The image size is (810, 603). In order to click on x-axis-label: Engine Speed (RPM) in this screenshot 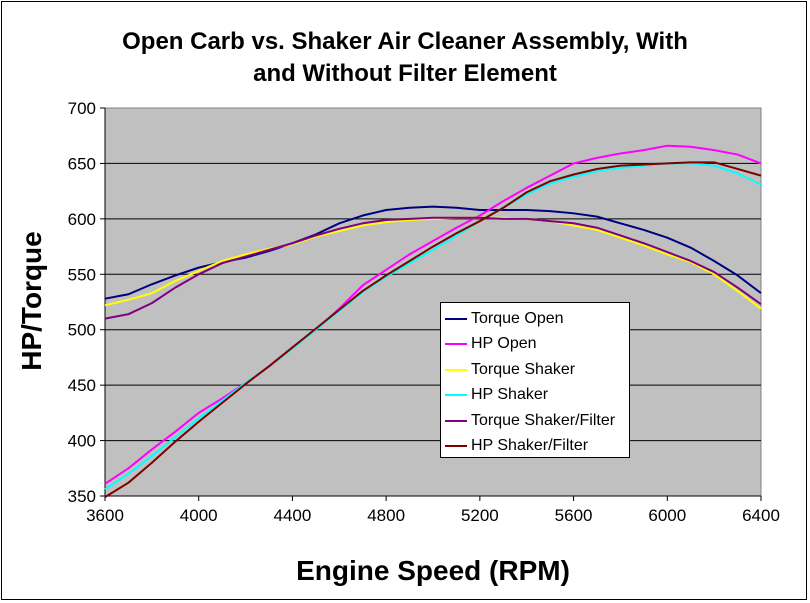, I will do `click(433, 570)`.